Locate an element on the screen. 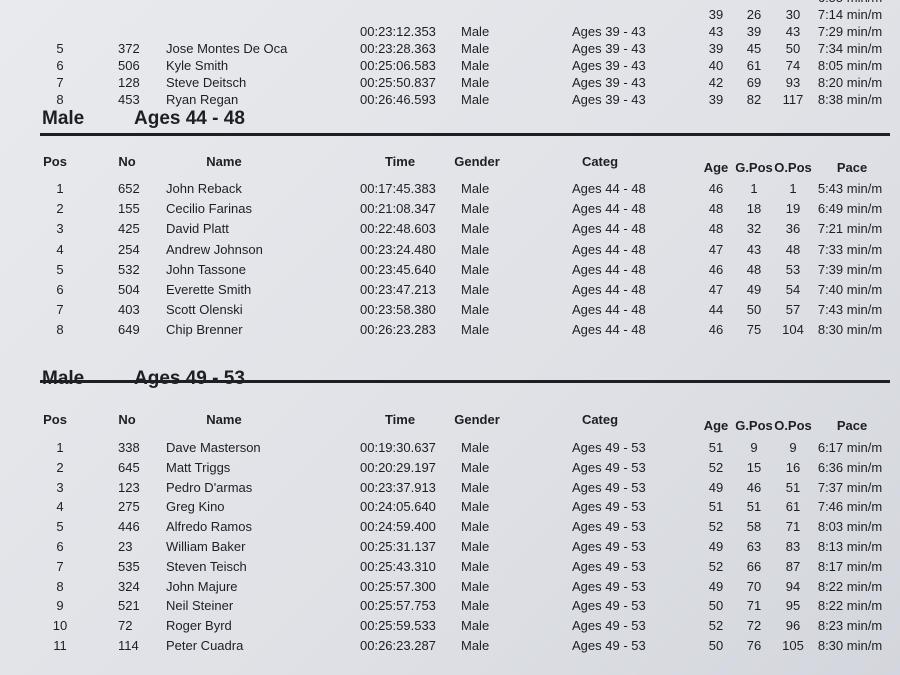 The image size is (900, 675). time: 00:25:59.533 is located at coordinates (398, 626).